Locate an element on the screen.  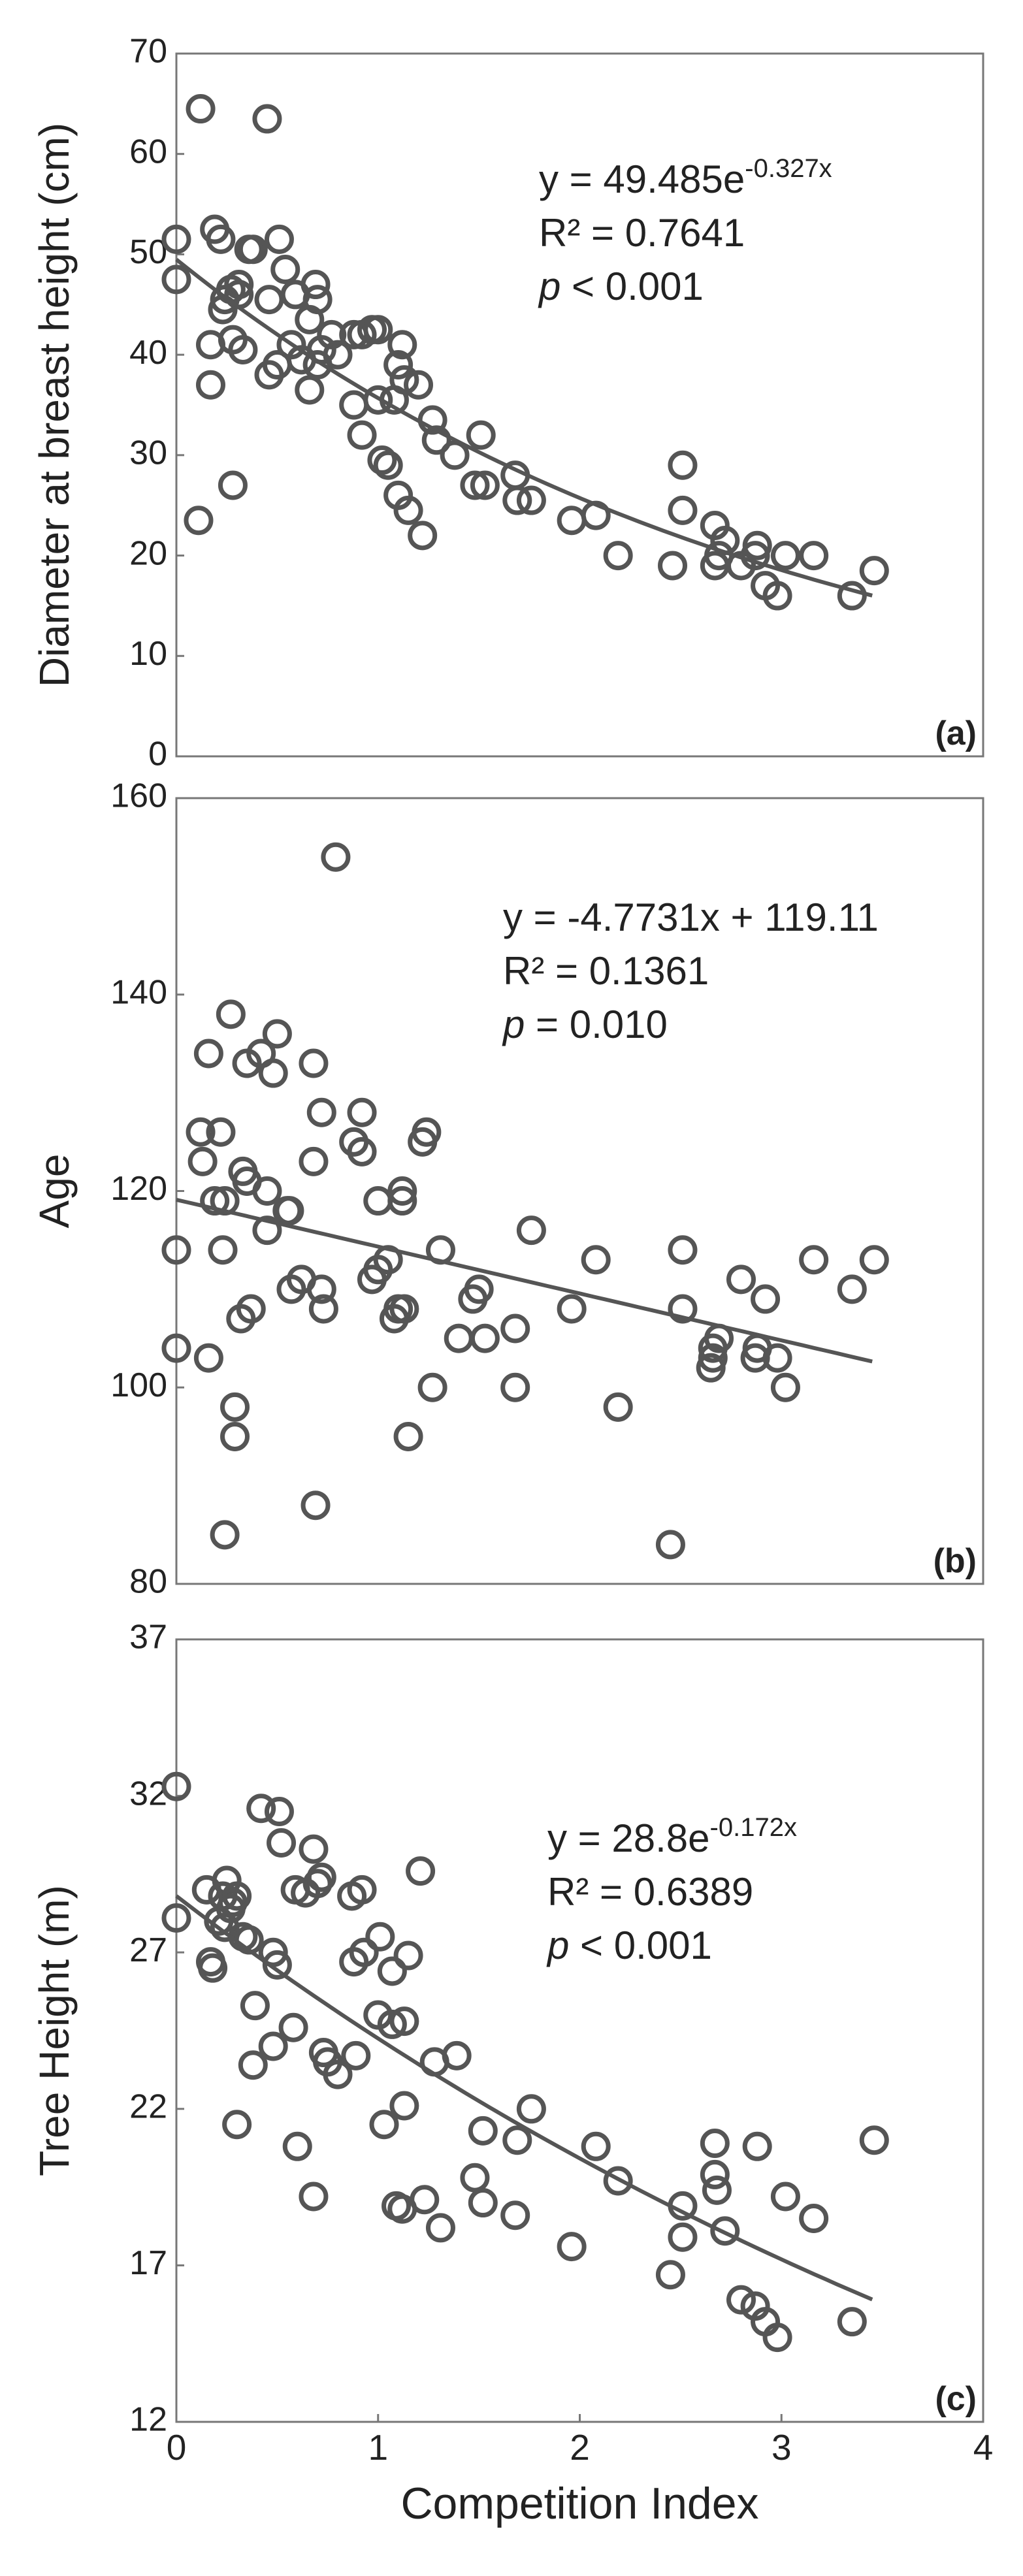
y-axis-title: Tree Height (m) is located at coordinates (54, 2030).